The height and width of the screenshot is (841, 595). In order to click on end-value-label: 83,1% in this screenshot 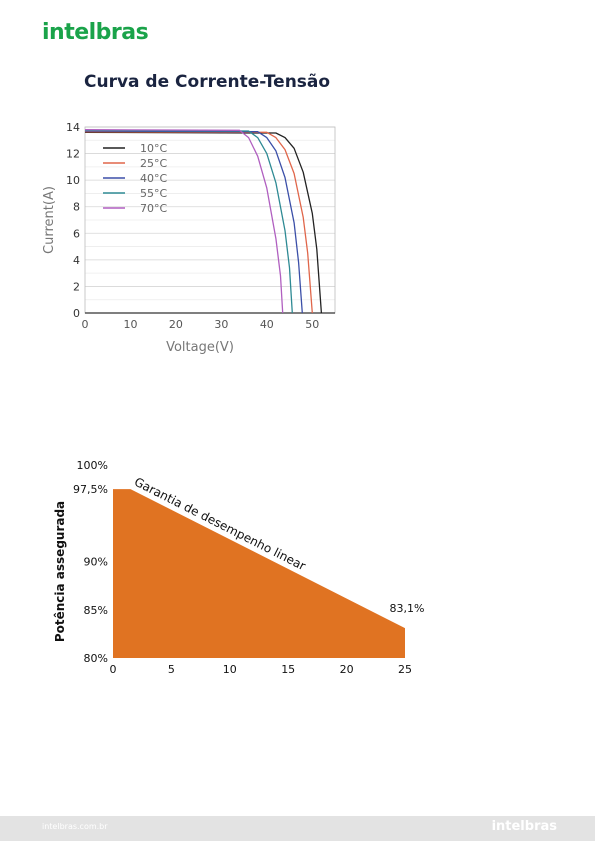, I will do `click(407, 608)`.